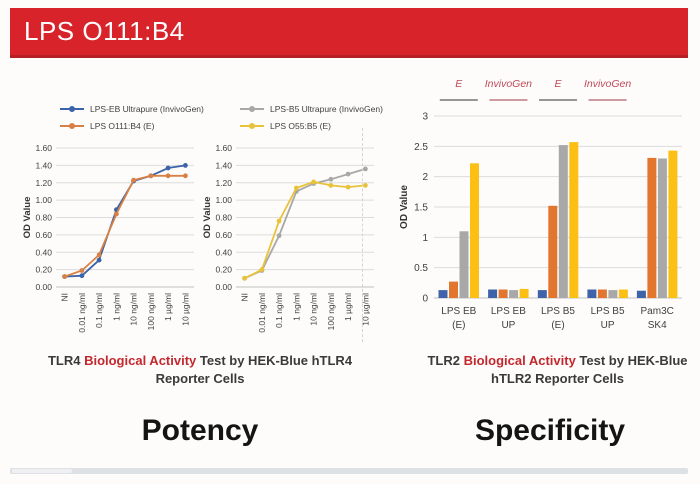 The image size is (700, 484). What do you see at coordinates (425, 299) in the screenshot?
I see `svg-text: 0` at bounding box center [425, 299].